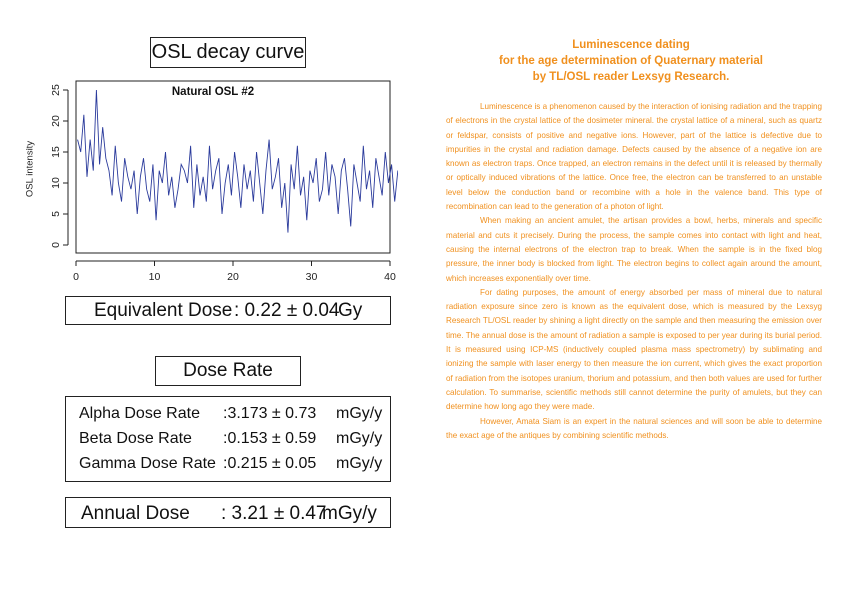  I want to click on y-axis-label: OSL intensity, so click(30, 169).